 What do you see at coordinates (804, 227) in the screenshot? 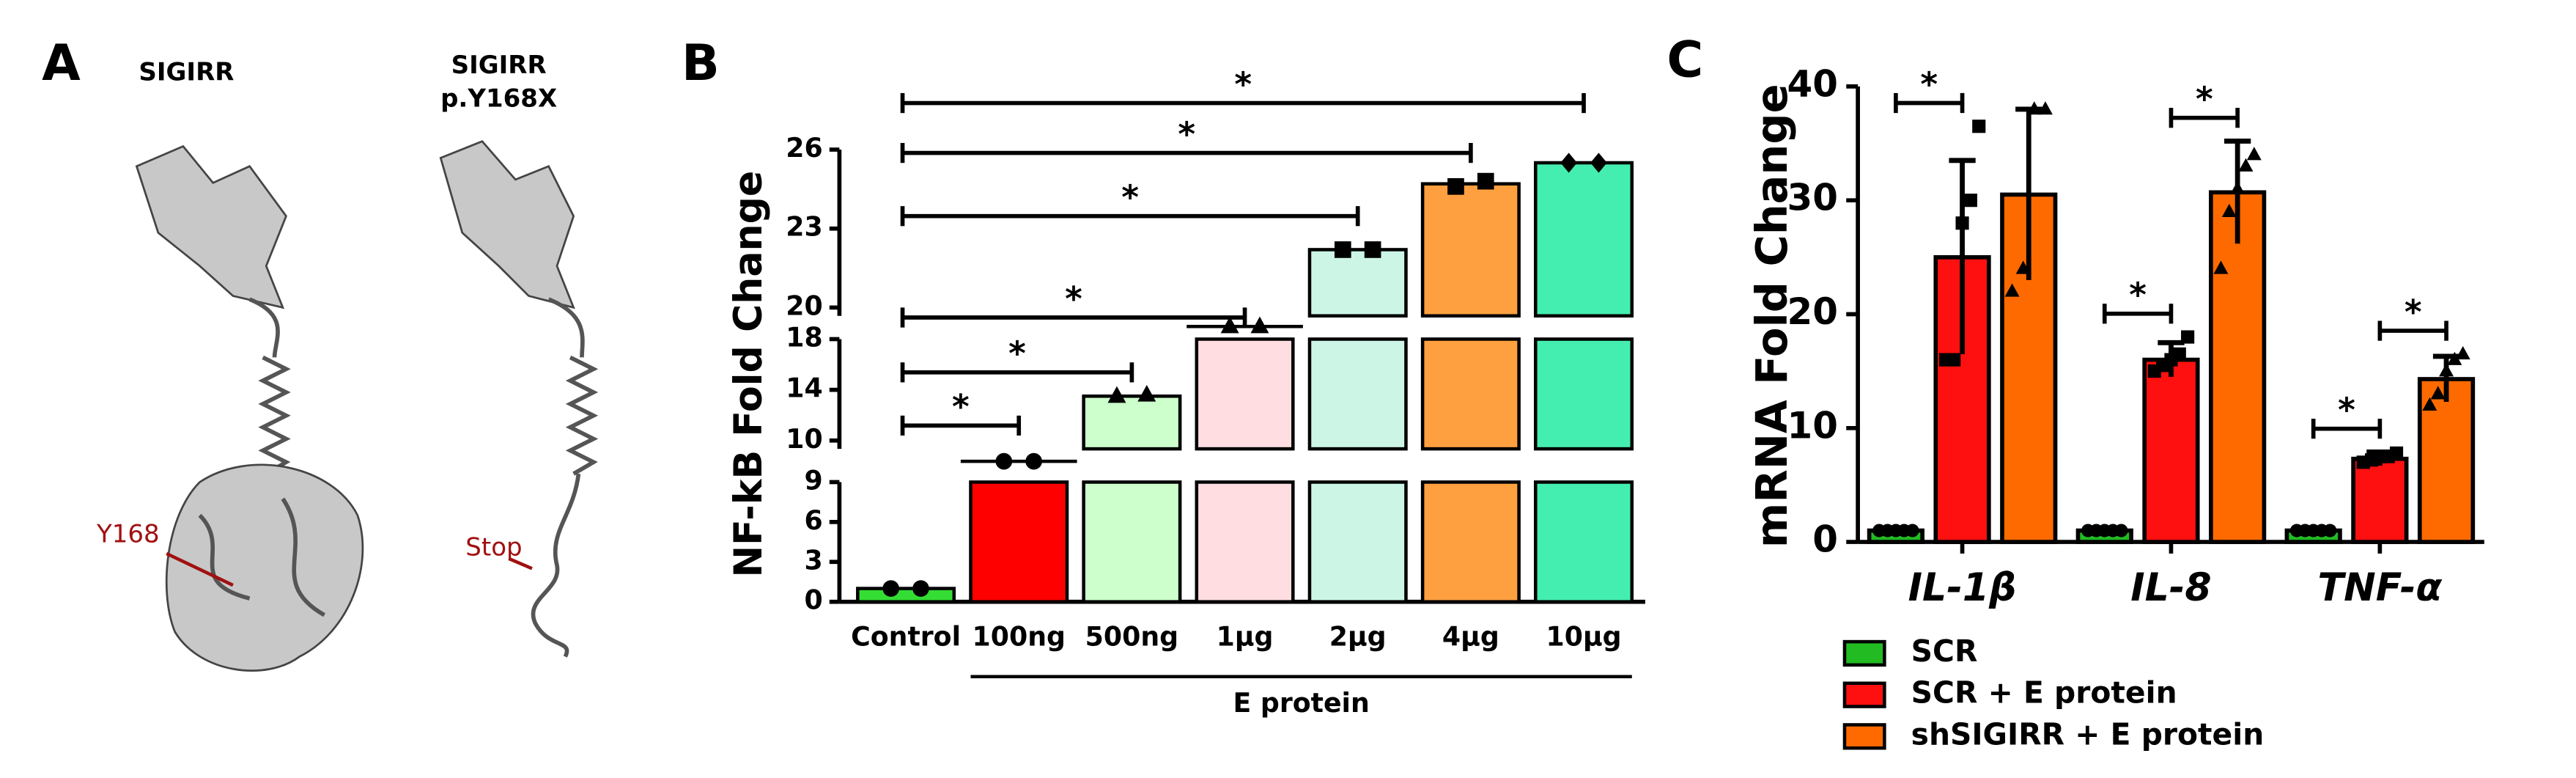
I see `y-tick-label: 23` at bounding box center [804, 227].